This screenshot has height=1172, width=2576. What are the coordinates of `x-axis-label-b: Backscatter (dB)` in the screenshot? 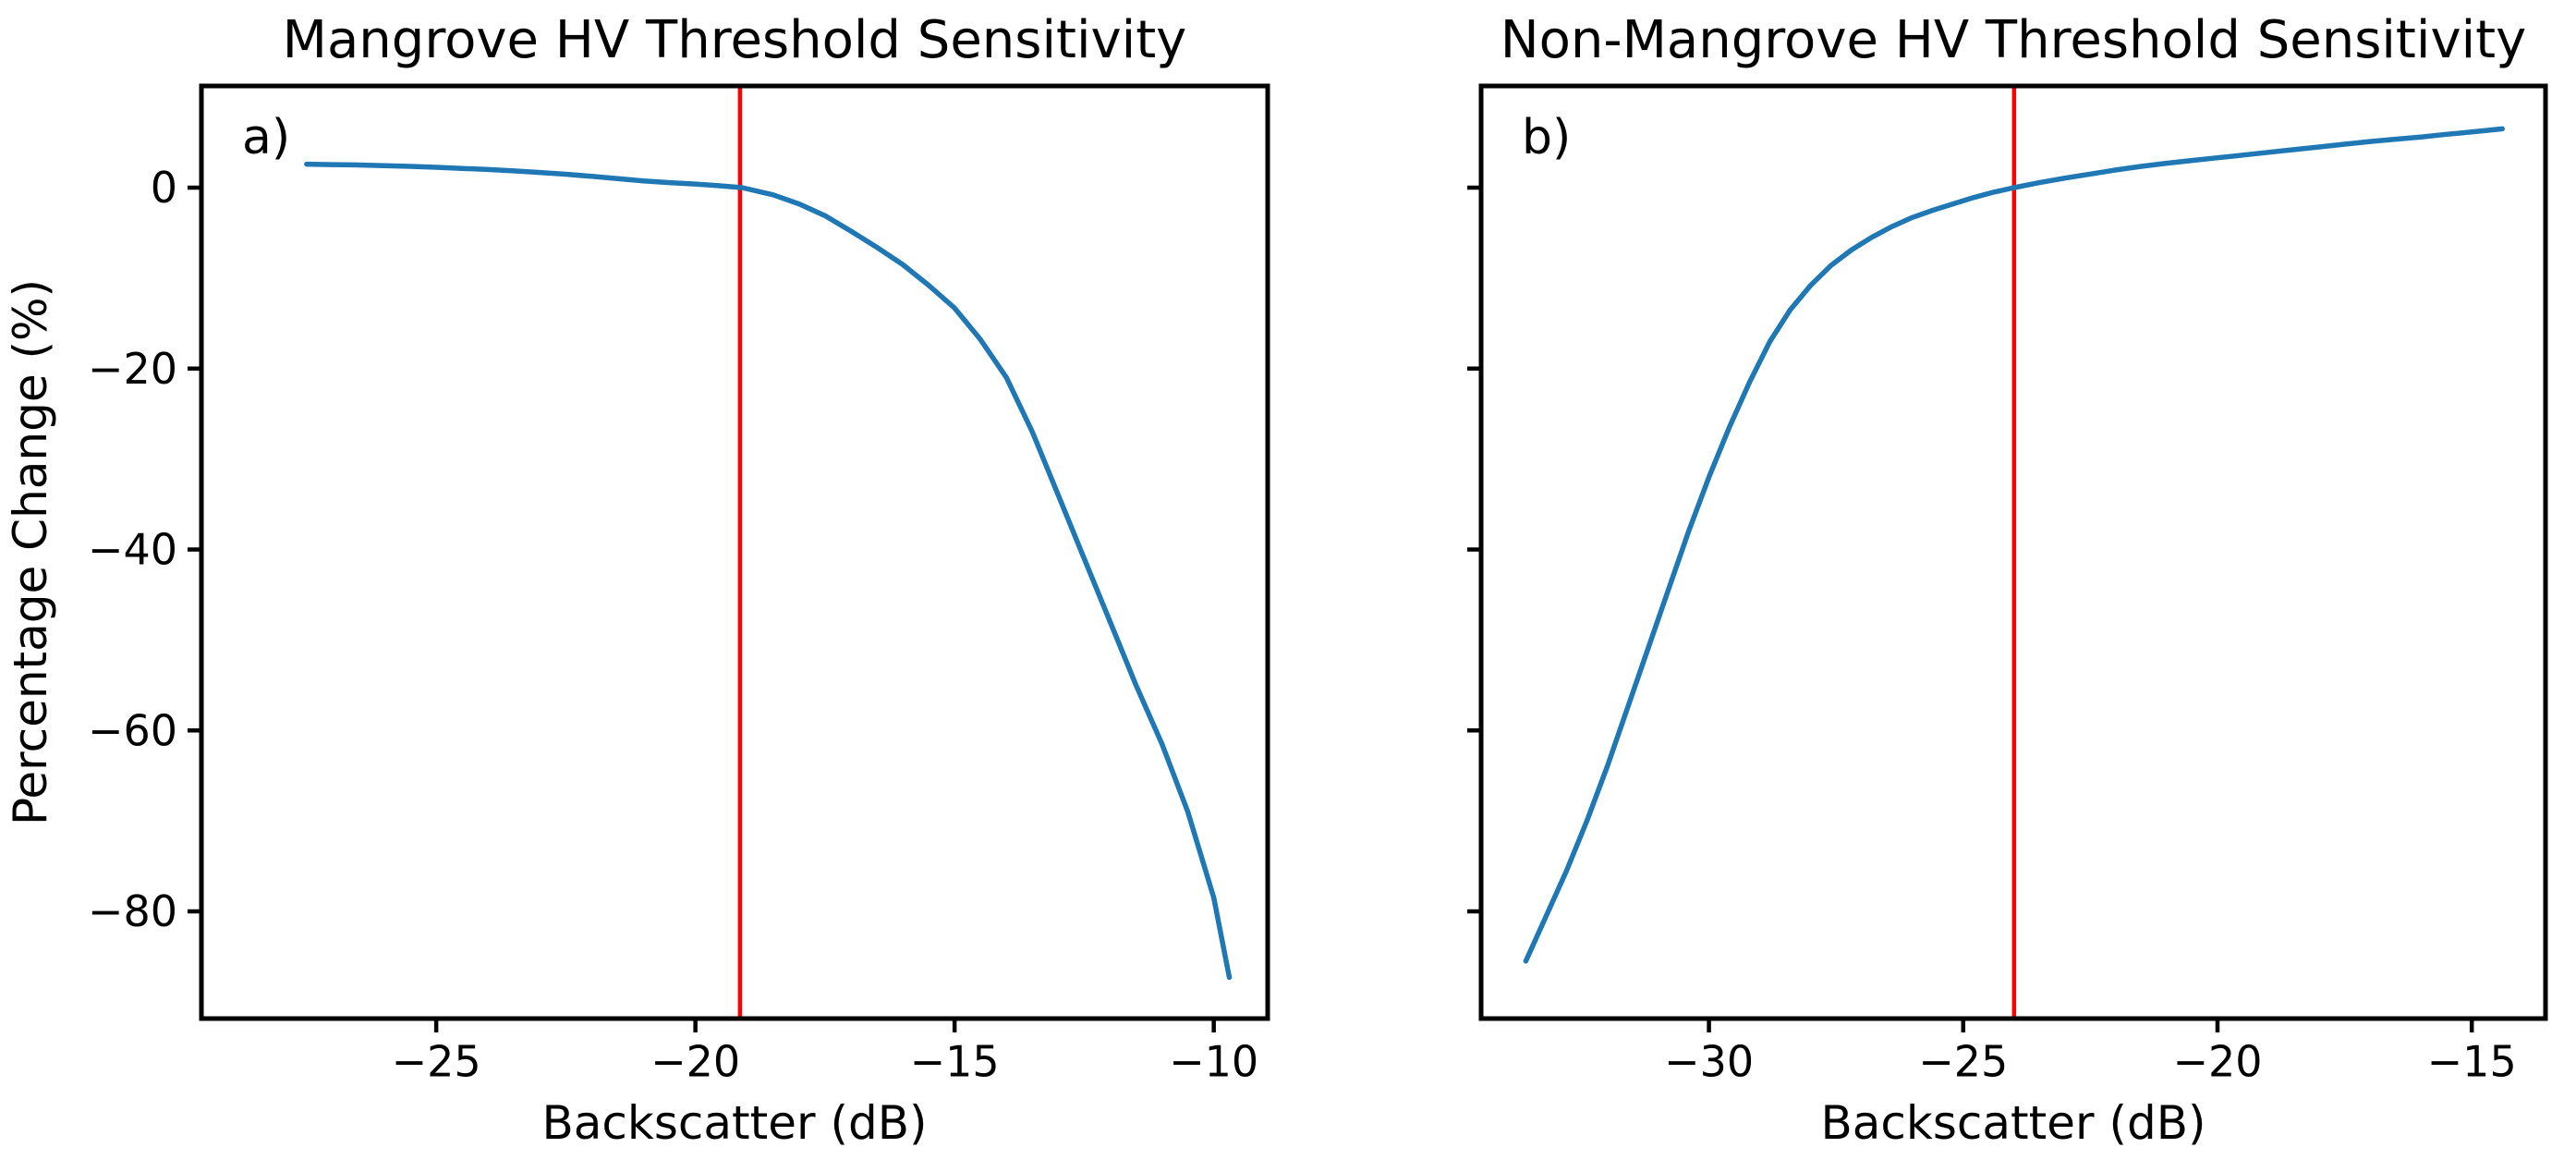 It's located at (2012, 1123).